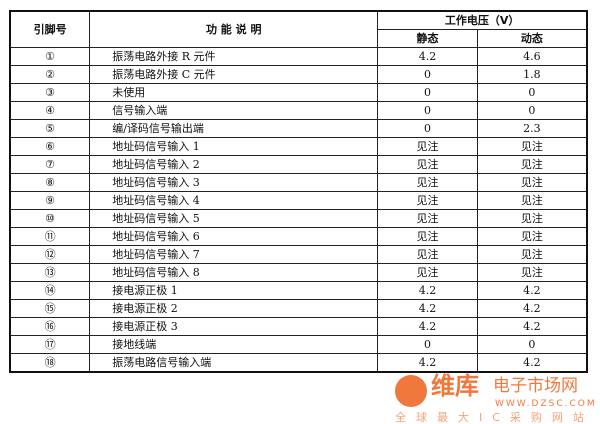 The height and width of the screenshot is (424, 600). Describe the element at coordinates (50, 326) in the screenshot. I see `cell-pin: ⑯` at that location.